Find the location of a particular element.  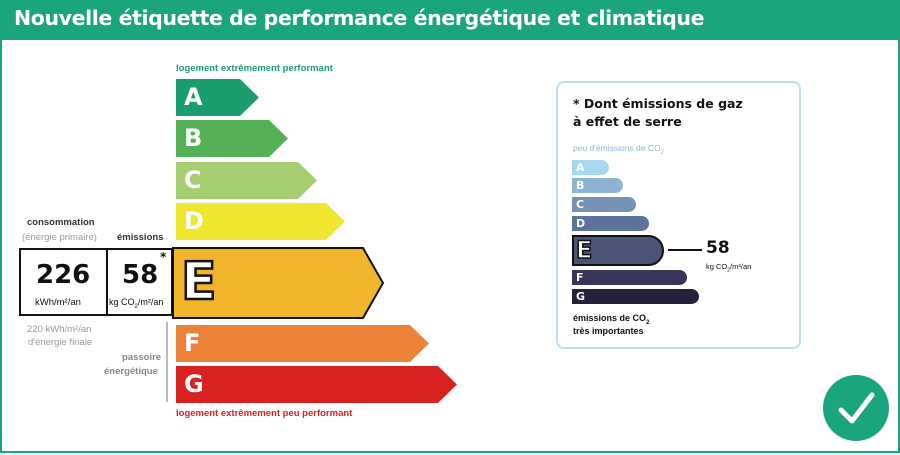

value-box is located at coordinates (96, 282).